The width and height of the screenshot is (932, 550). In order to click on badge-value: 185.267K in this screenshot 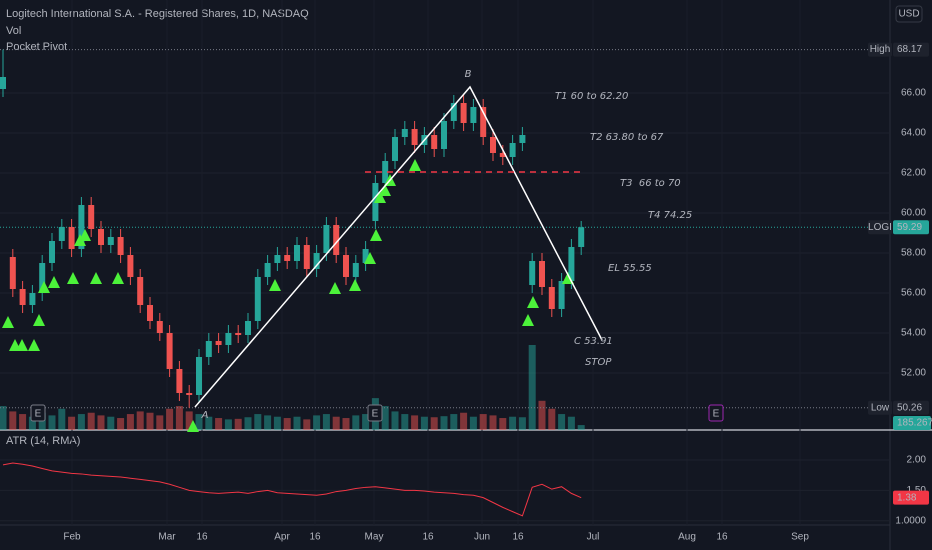, I will do `click(914, 423)`.